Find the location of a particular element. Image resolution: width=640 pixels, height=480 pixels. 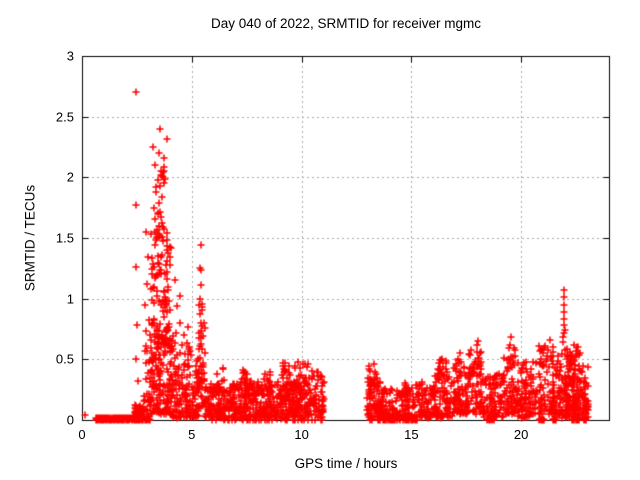

x-tick-label: 15 is located at coordinates (411, 434).